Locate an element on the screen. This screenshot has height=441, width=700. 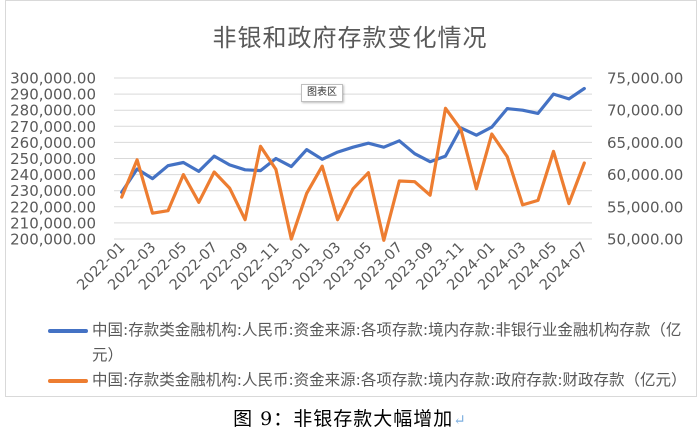
chart-title: 非银和政府存款变化情况 is located at coordinates (350, 38).